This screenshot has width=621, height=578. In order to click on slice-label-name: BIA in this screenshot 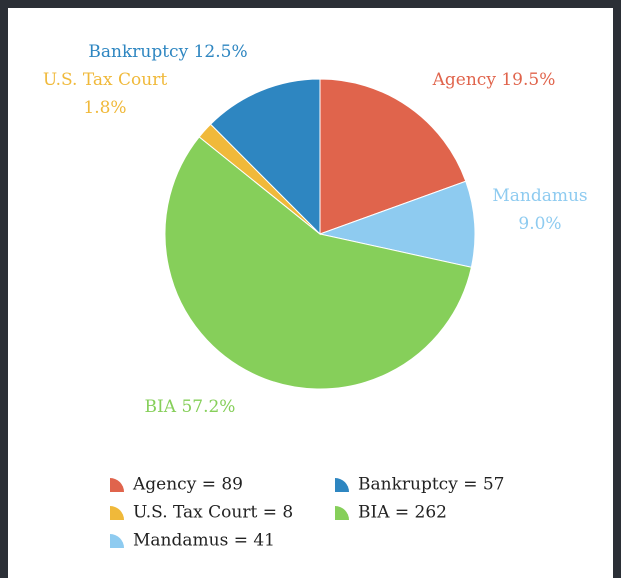, I will do `click(161, 407)`.